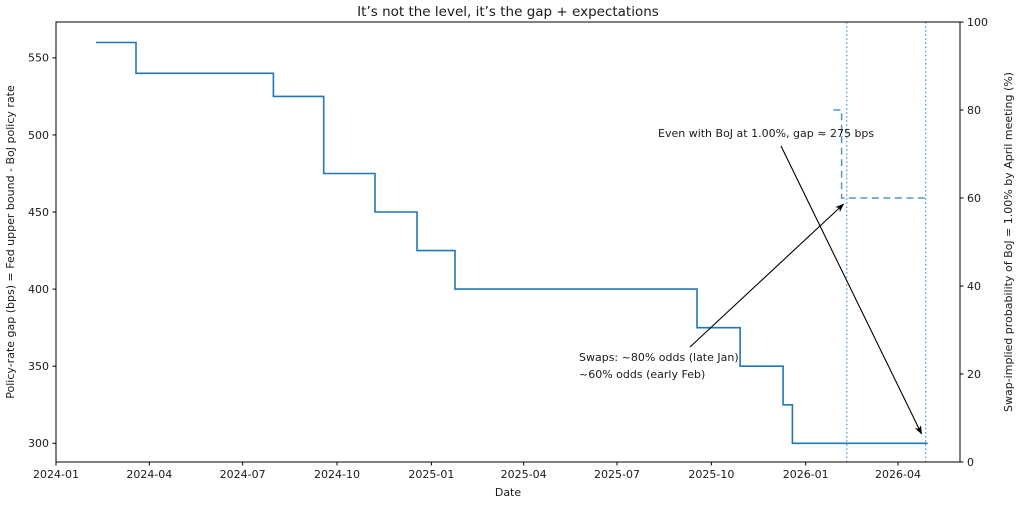 The image size is (1024, 505). I want to click on x-tick-label: 2024-04, so click(149, 474).